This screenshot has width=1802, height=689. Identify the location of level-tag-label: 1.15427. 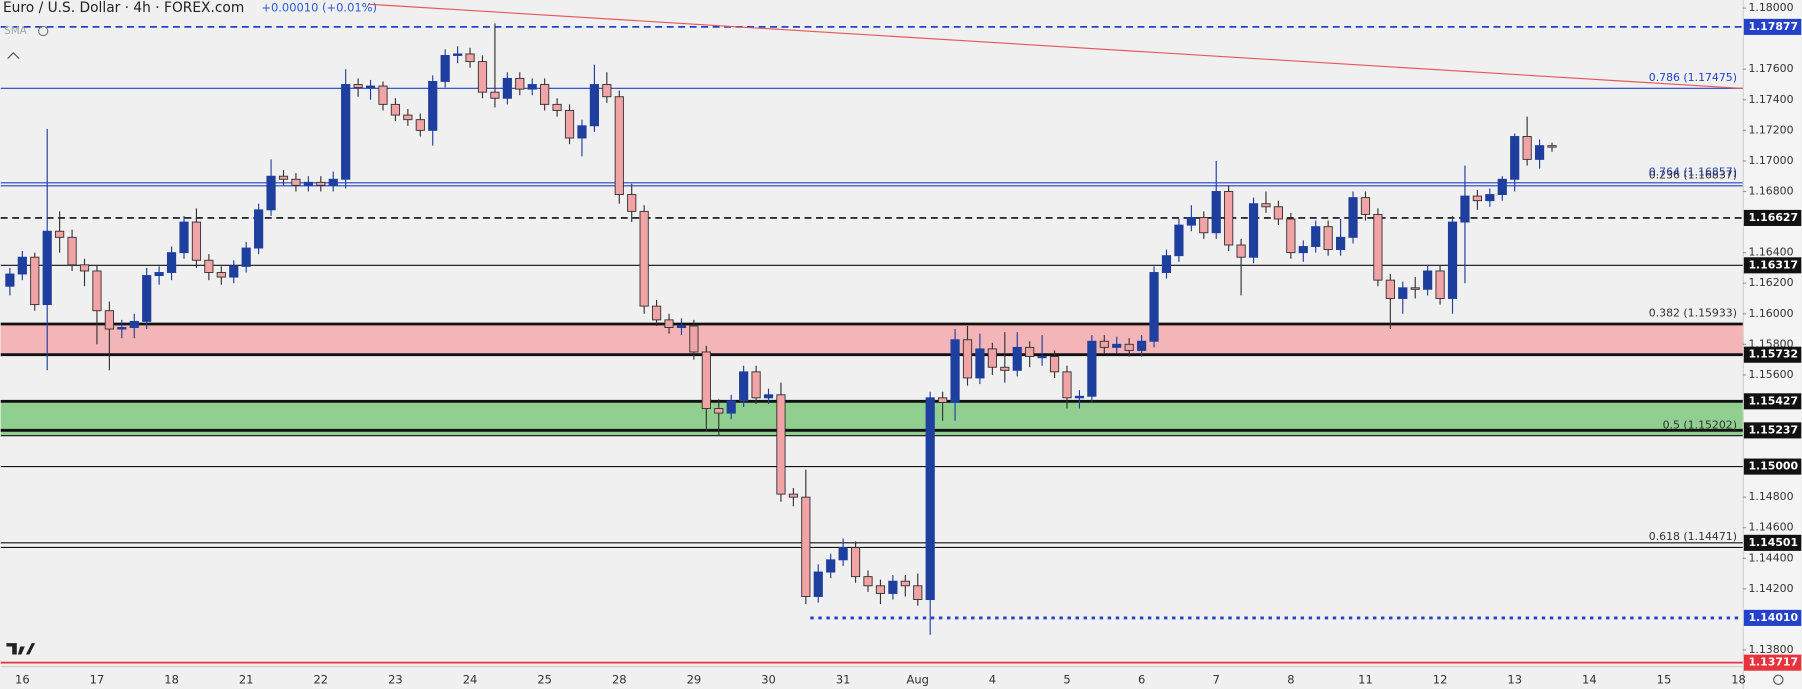
(1773, 400).